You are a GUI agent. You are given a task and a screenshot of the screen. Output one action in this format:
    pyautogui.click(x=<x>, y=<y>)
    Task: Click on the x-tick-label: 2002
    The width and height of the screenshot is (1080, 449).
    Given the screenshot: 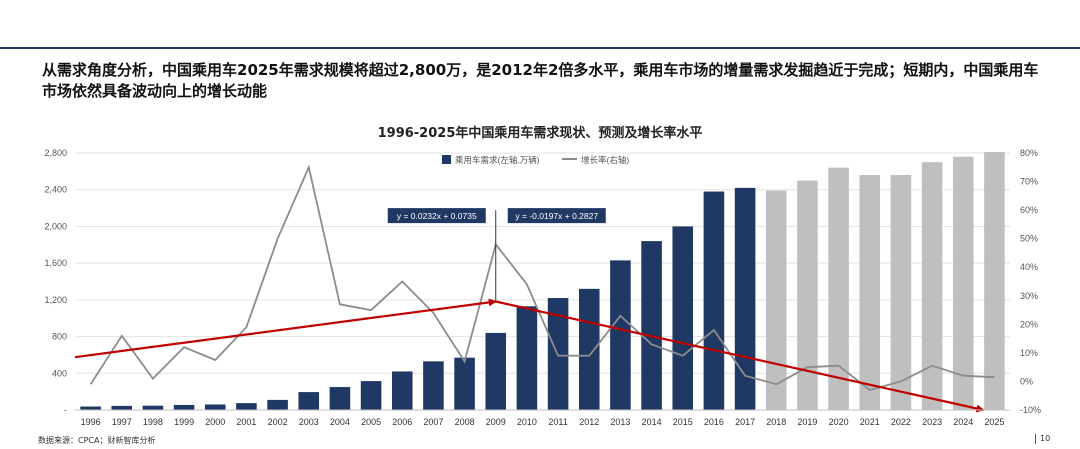 What is the action you would take?
    pyautogui.click(x=278, y=422)
    